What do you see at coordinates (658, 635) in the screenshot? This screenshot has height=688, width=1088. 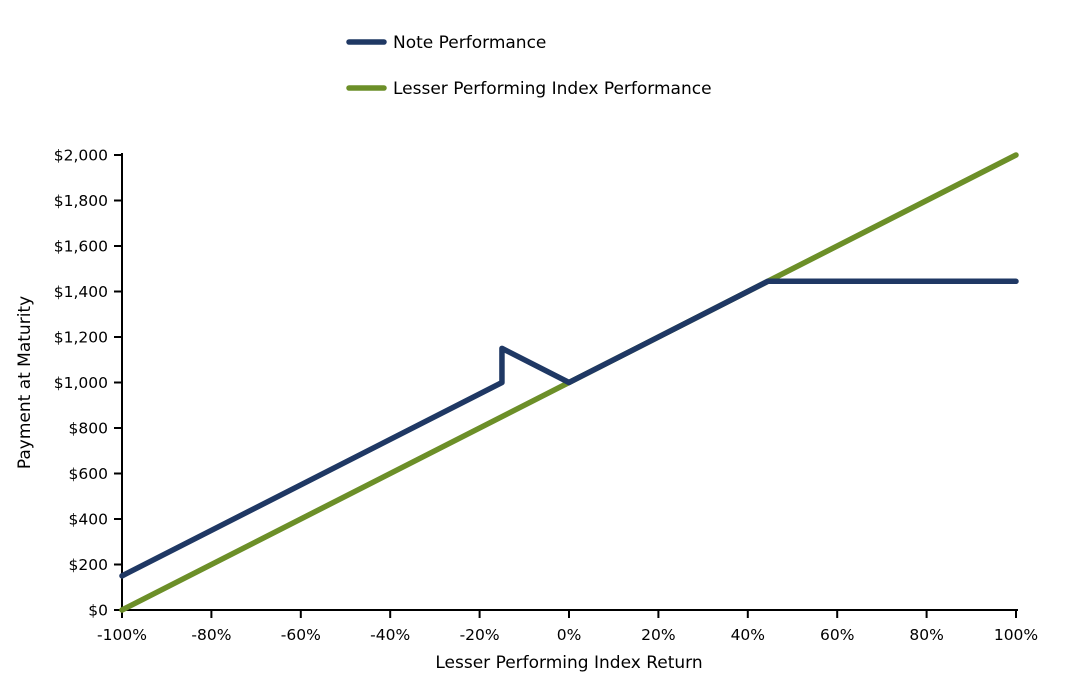 I see `x-tick-label: 20%` at bounding box center [658, 635].